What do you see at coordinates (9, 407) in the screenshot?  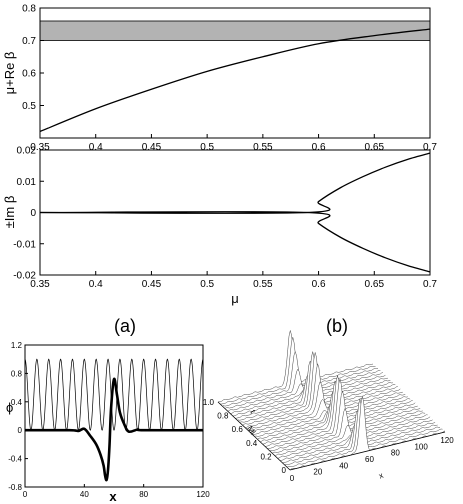 I see `y-axis-label: ϕ` at bounding box center [9, 407].